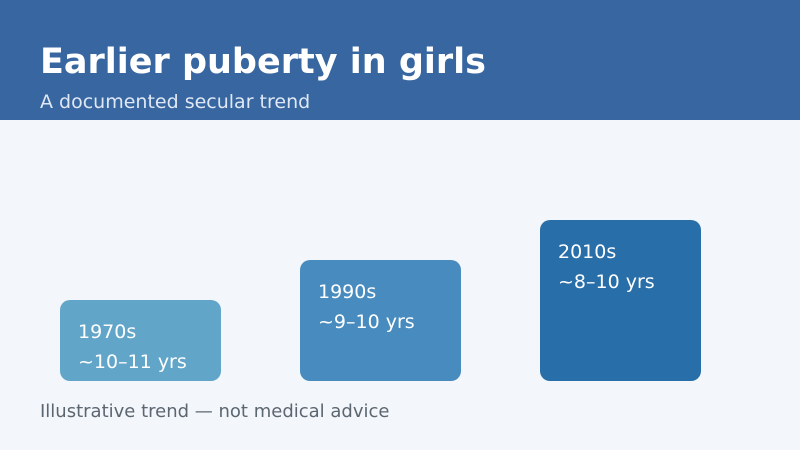 The width and height of the screenshot is (800, 450). I want to click on era-label: 2010s, so click(587, 252).